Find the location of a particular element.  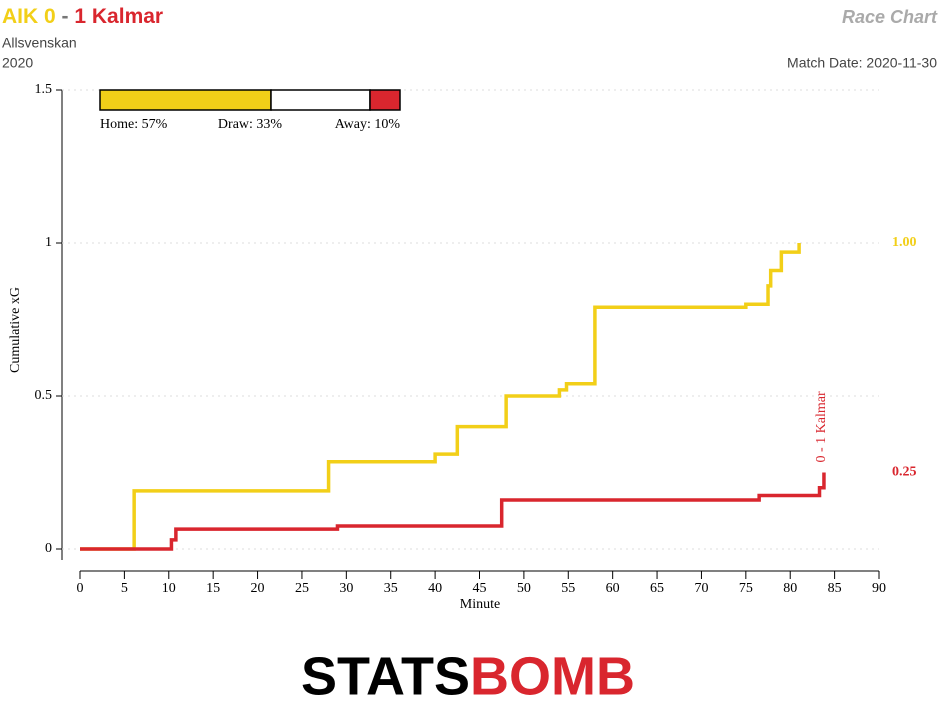

x-tick-label: 80 is located at coordinates (790, 588).